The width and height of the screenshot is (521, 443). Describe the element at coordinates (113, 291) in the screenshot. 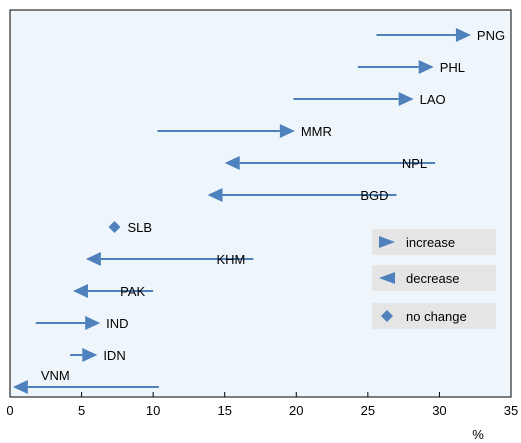

I see `row-pak: PAK` at that location.